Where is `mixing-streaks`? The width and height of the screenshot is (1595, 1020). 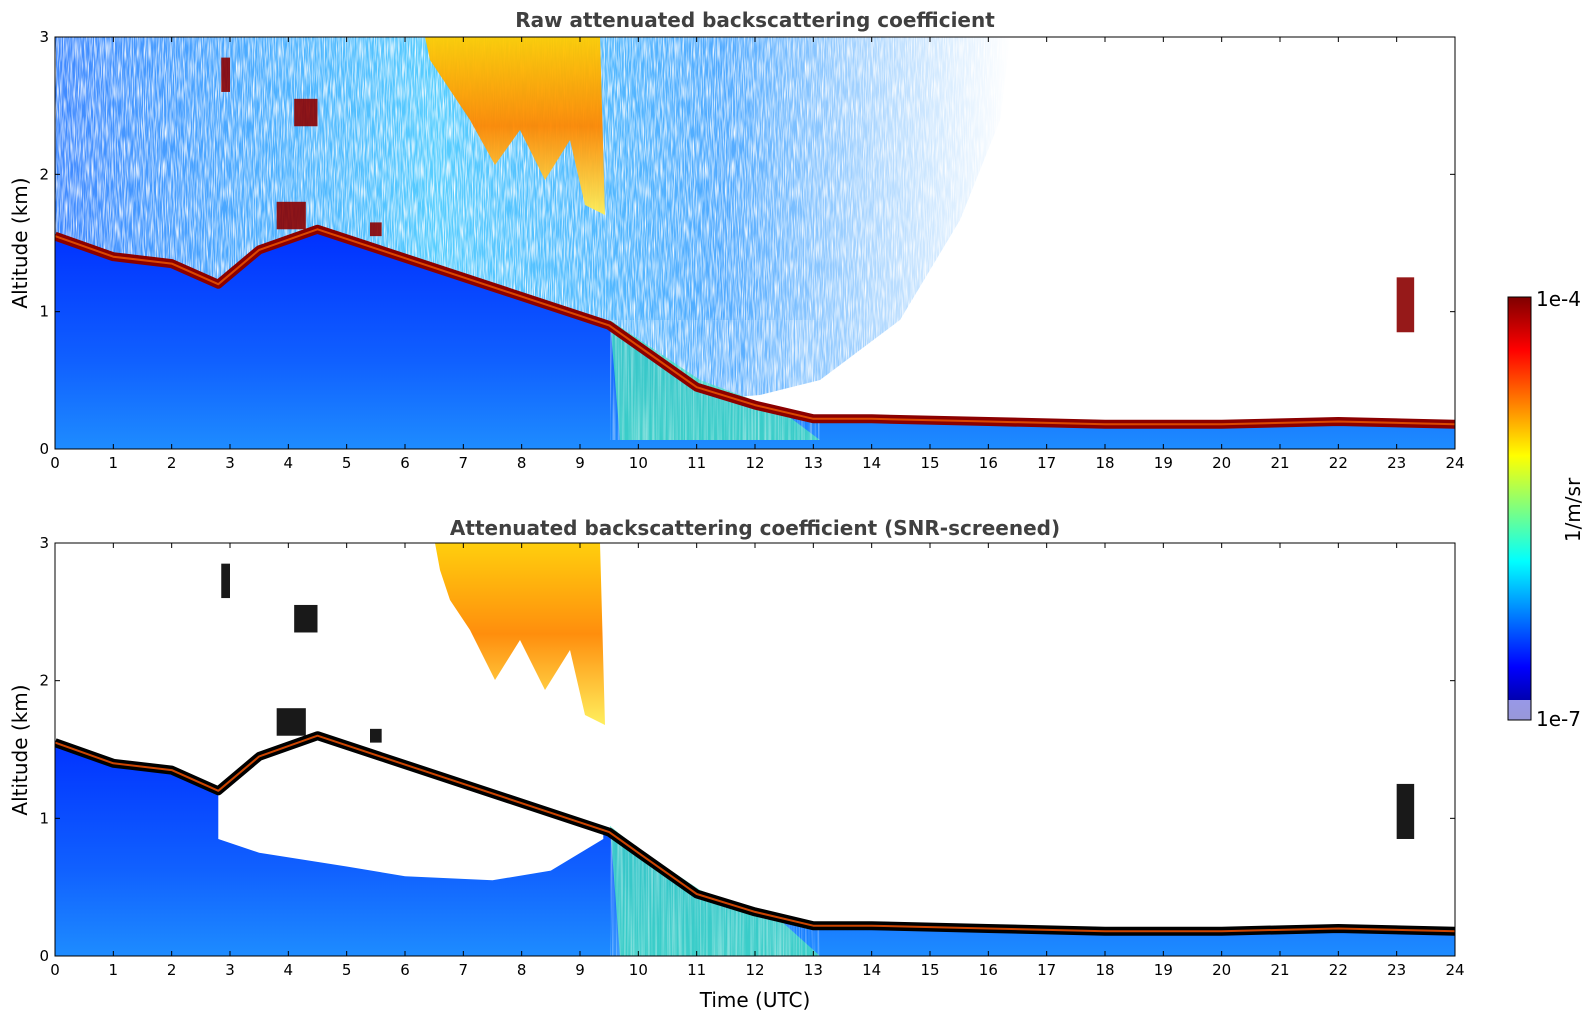
mixing-streaks is located at coordinates (715, 891).